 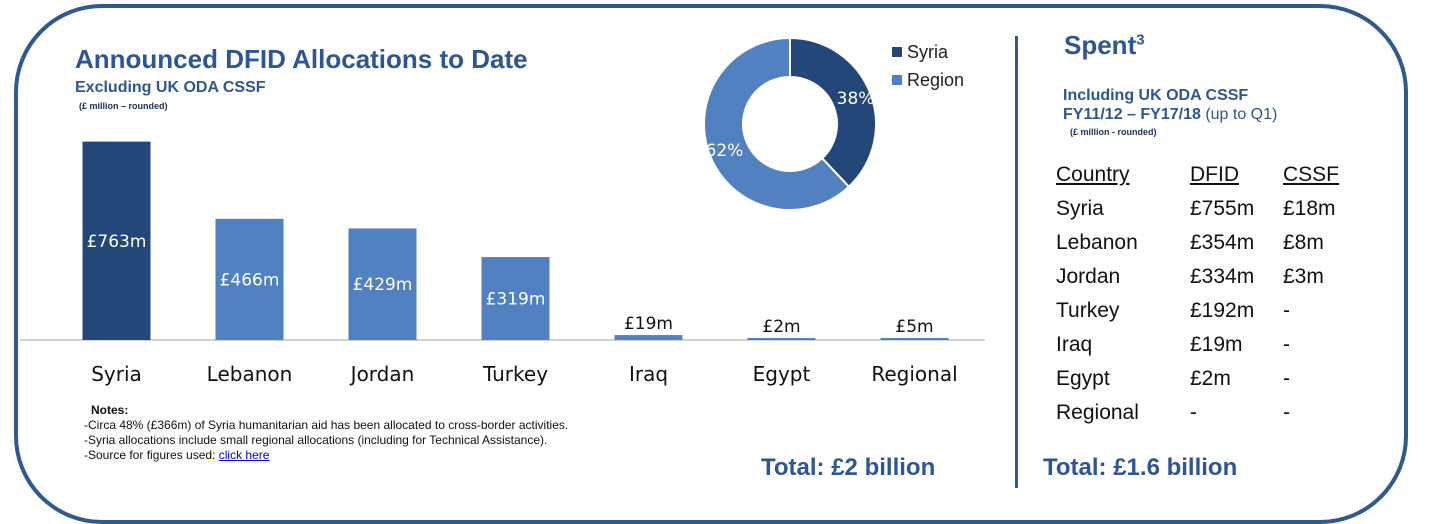 I want to click on column-header-dfid: DFID, so click(x=1214, y=174).